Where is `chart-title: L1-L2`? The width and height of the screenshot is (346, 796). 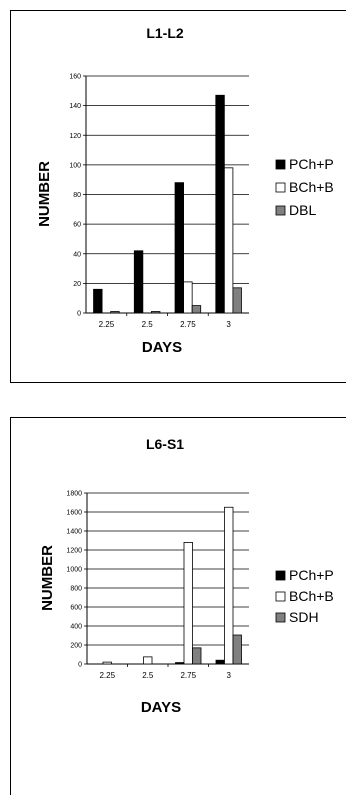 chart-title: L1-L2 is located at coordinates (165, 33).